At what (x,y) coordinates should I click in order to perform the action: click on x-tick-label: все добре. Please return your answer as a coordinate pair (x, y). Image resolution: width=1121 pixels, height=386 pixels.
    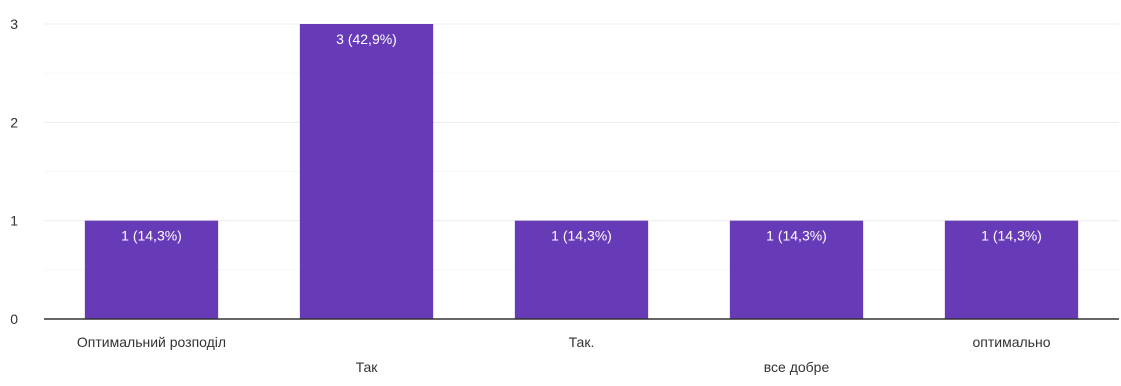
    Looking at the image, I should click on (797, 367).